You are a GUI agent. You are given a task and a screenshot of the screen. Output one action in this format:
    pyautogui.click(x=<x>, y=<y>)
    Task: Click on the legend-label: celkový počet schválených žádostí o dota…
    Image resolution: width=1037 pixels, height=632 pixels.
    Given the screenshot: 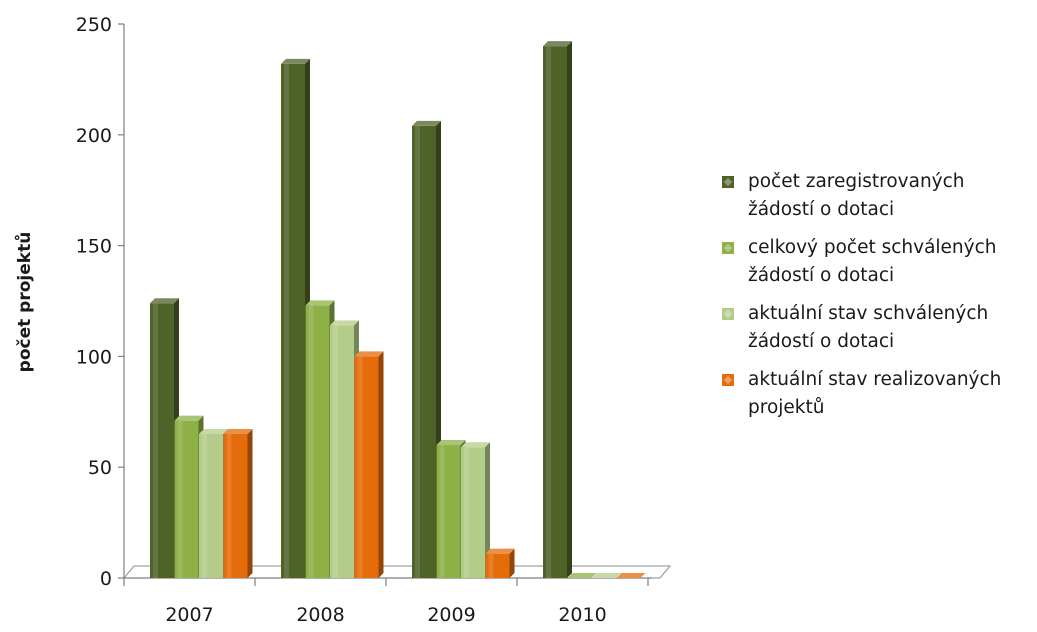 What is the action you would take?
    pyautogui.click(x=872, y=261)
    